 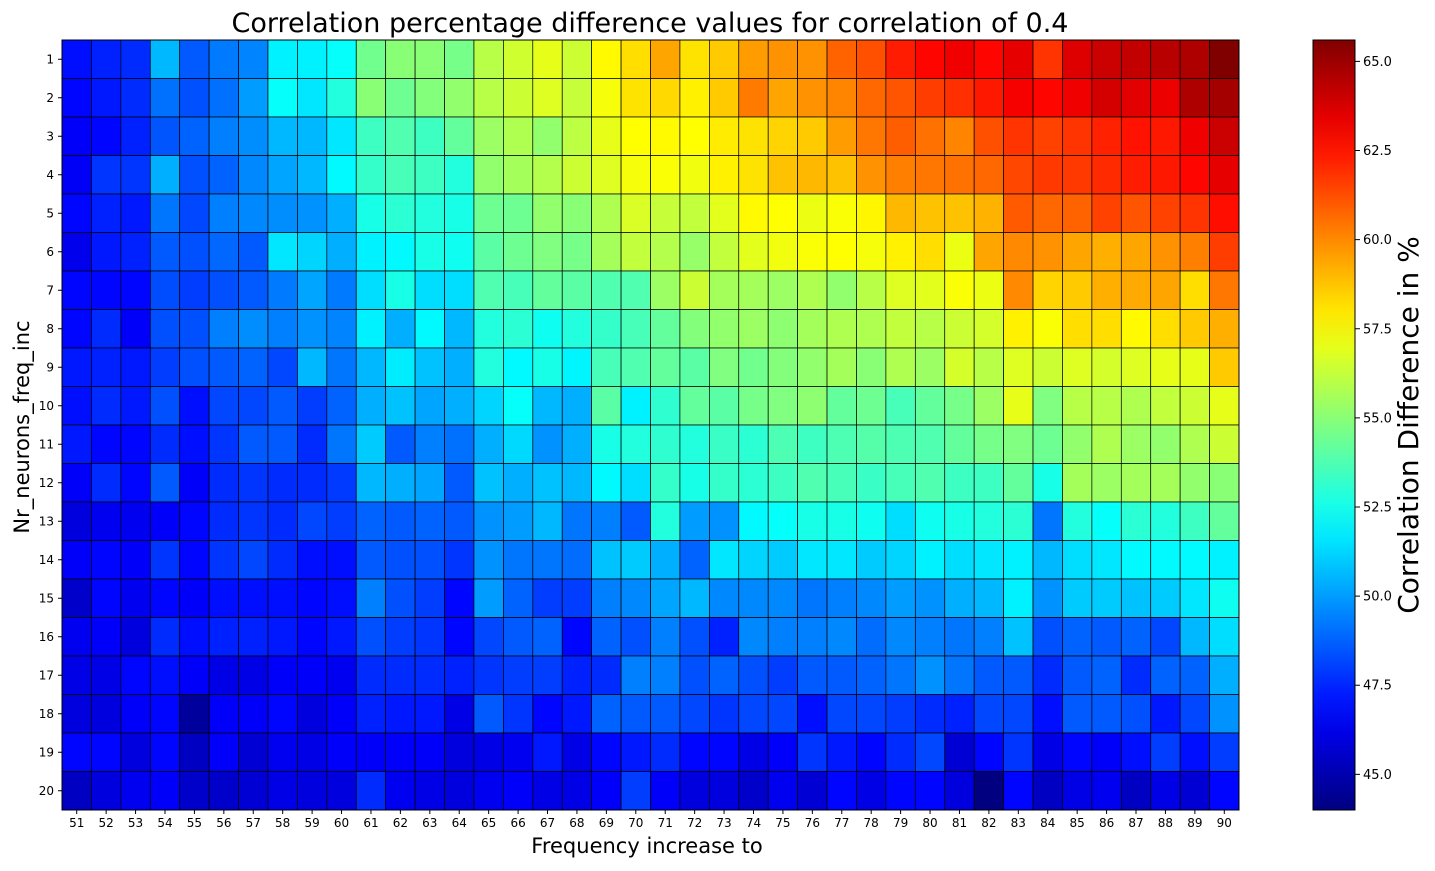 What do you see at coordinates (1106, 823) in the screenshot?
I see `x-tick-label: 86` at bounding box center [1106, 823].